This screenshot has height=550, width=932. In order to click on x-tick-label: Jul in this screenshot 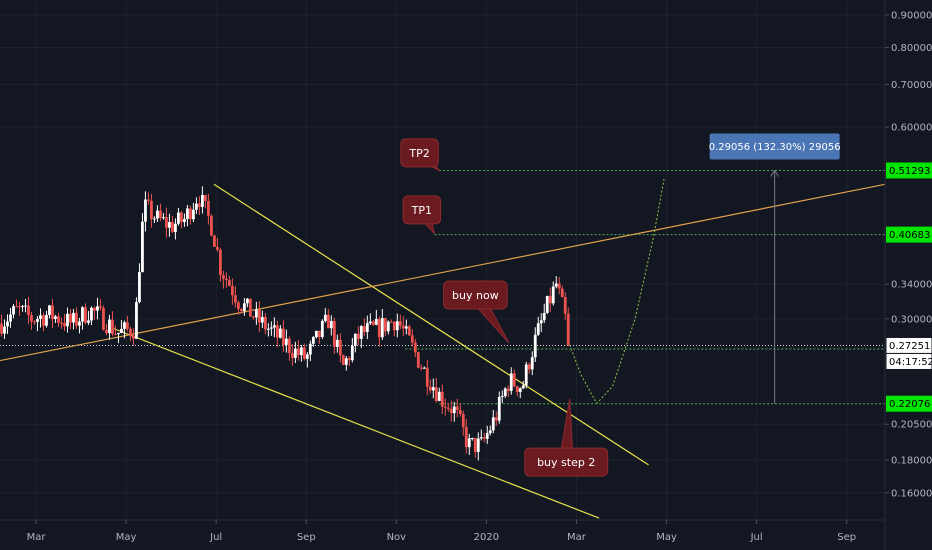, I will do `click(756, 537)`.